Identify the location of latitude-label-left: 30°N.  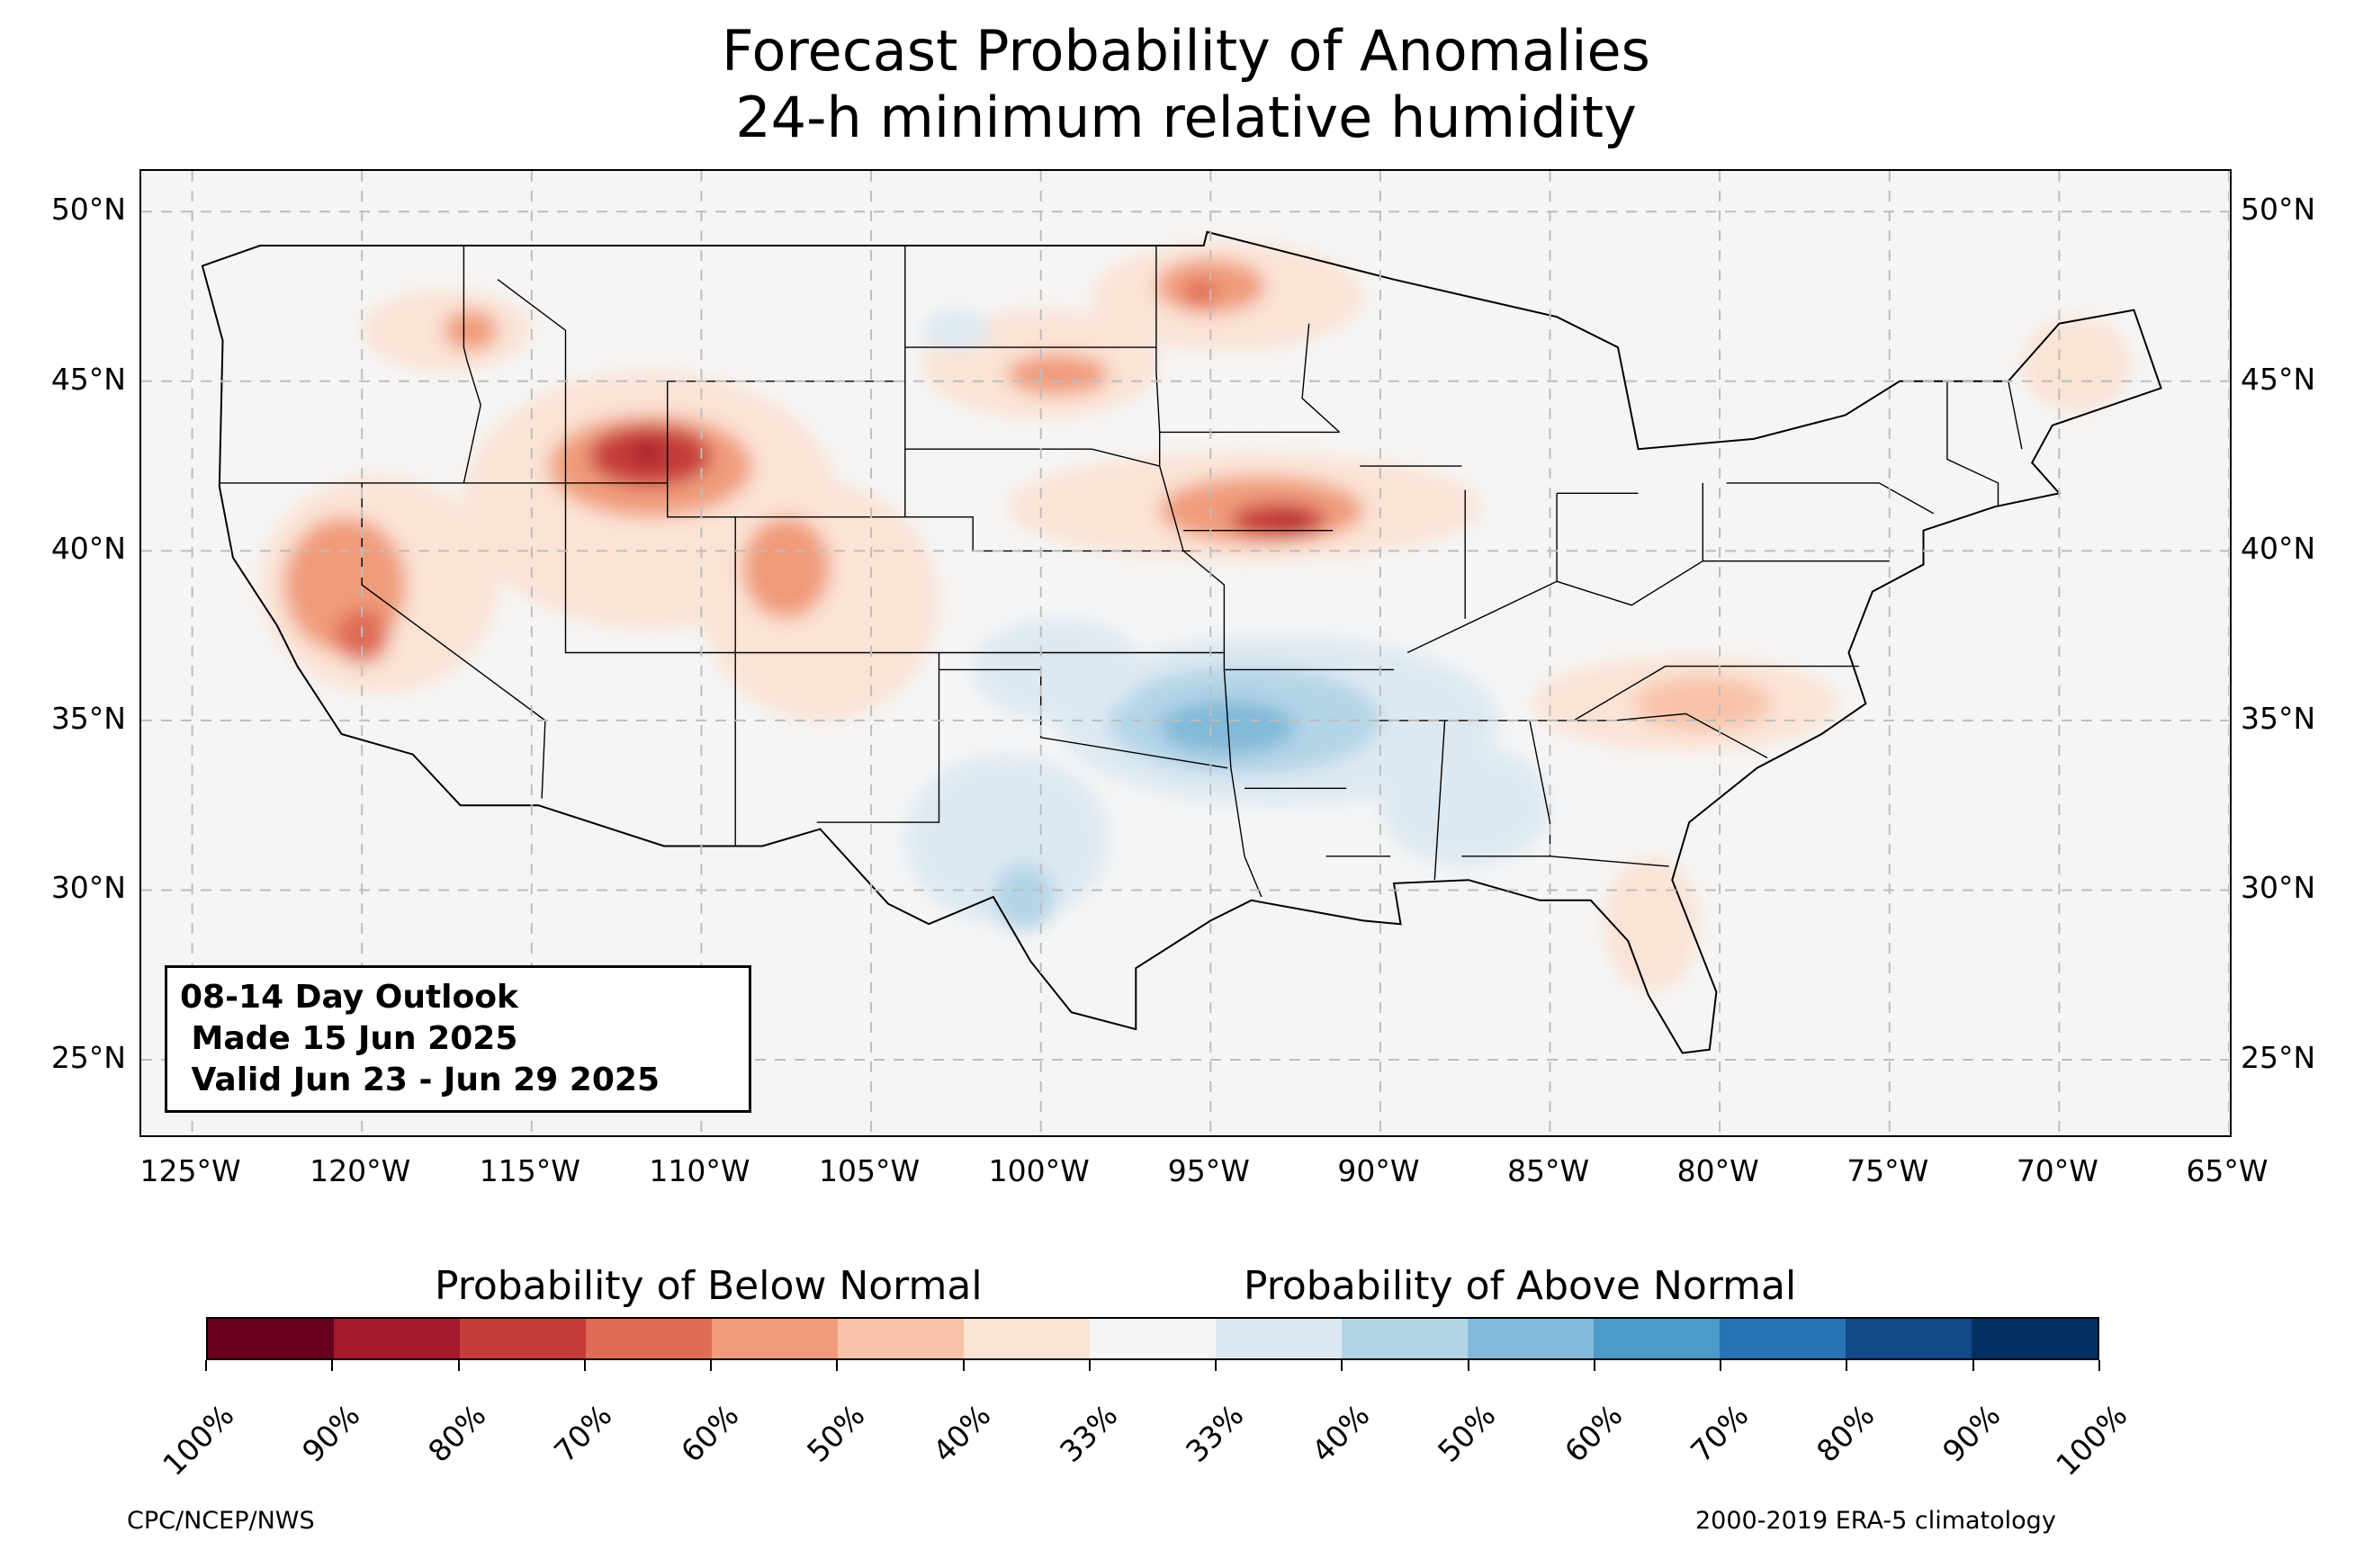
(88, 888).